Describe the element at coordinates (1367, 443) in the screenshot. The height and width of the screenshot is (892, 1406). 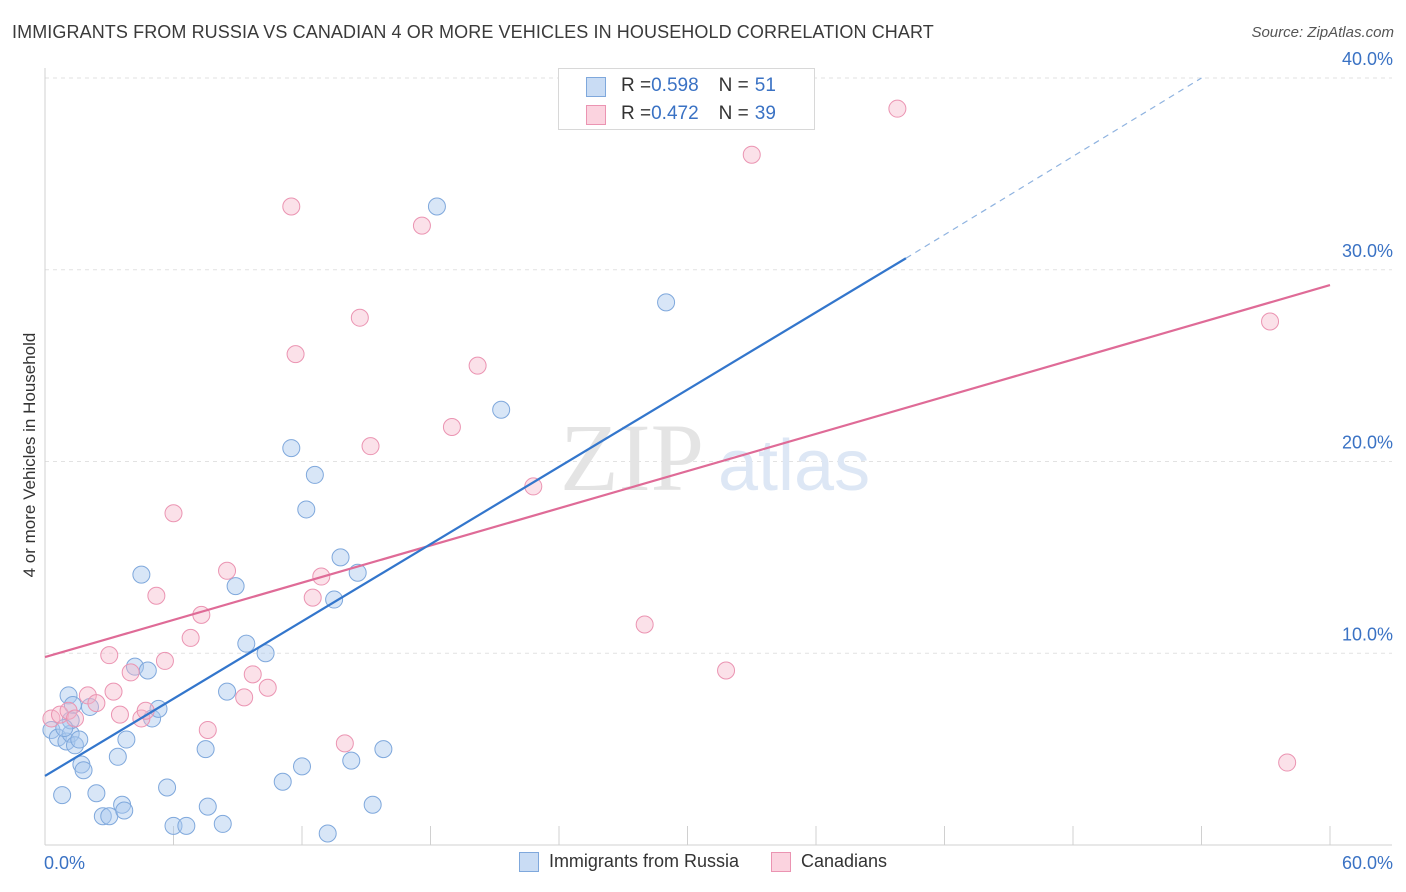
I see `y-tick-label: 20.0%` at that location.